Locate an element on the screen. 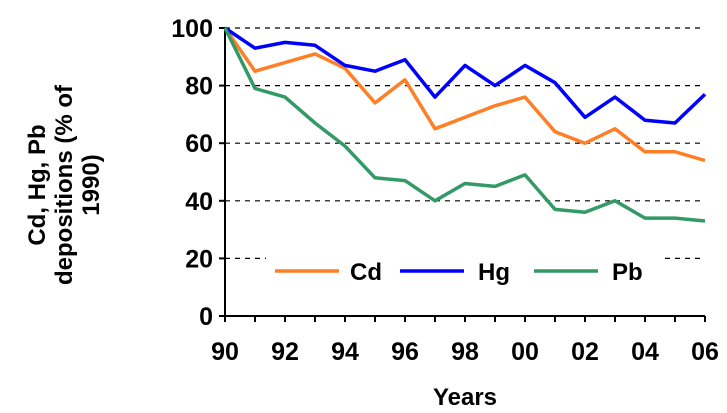 The width and height of the screenshot is (727, 413). x-tick-labels: 90 92 94 96 98 00 02 04 06 is located at coordinates (465, 352).